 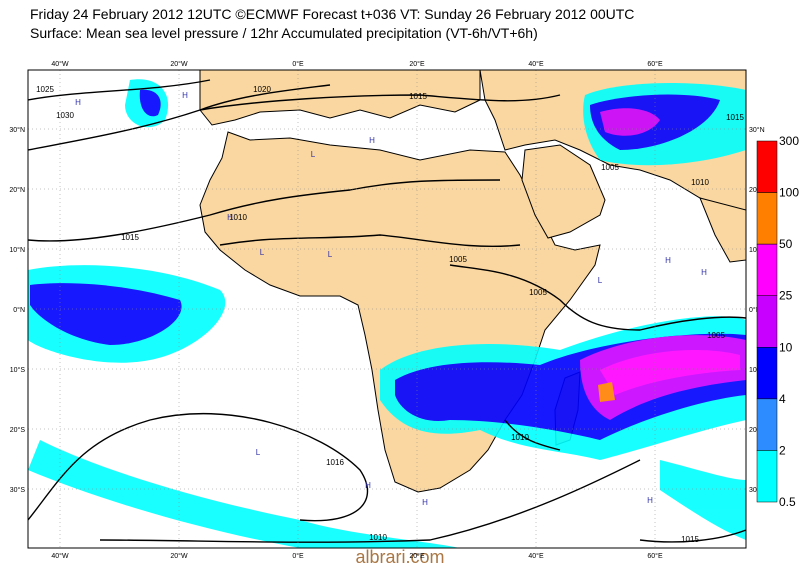 I want to click on colorbar-label: 2, so click(x=782, y=450).